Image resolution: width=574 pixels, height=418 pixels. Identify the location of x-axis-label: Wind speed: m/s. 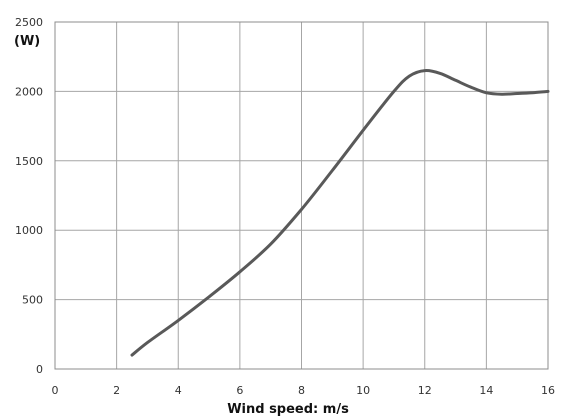
(288, 409).